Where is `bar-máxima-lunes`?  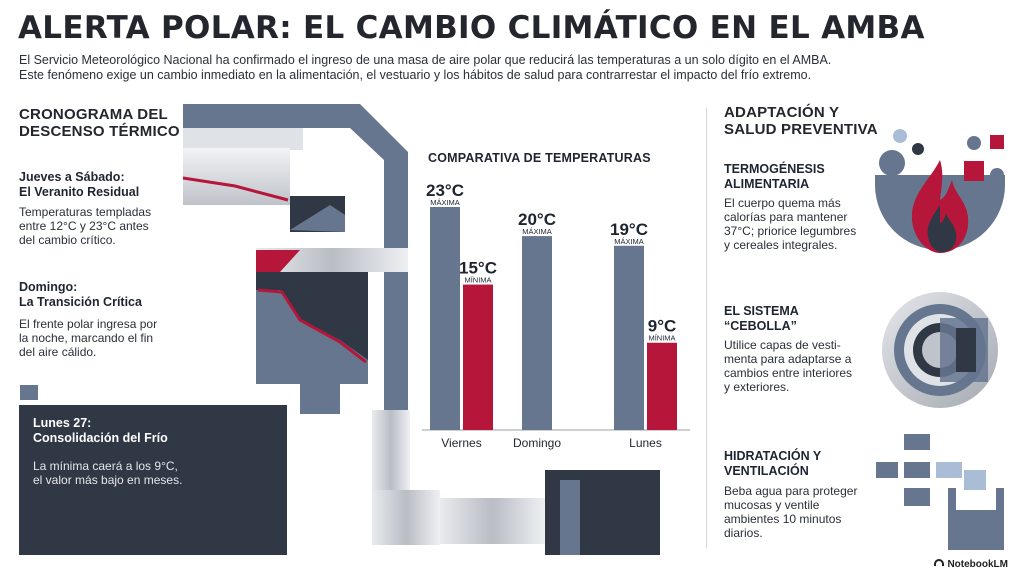 bar-máxima-lunes is located at coordinates (629, 337).